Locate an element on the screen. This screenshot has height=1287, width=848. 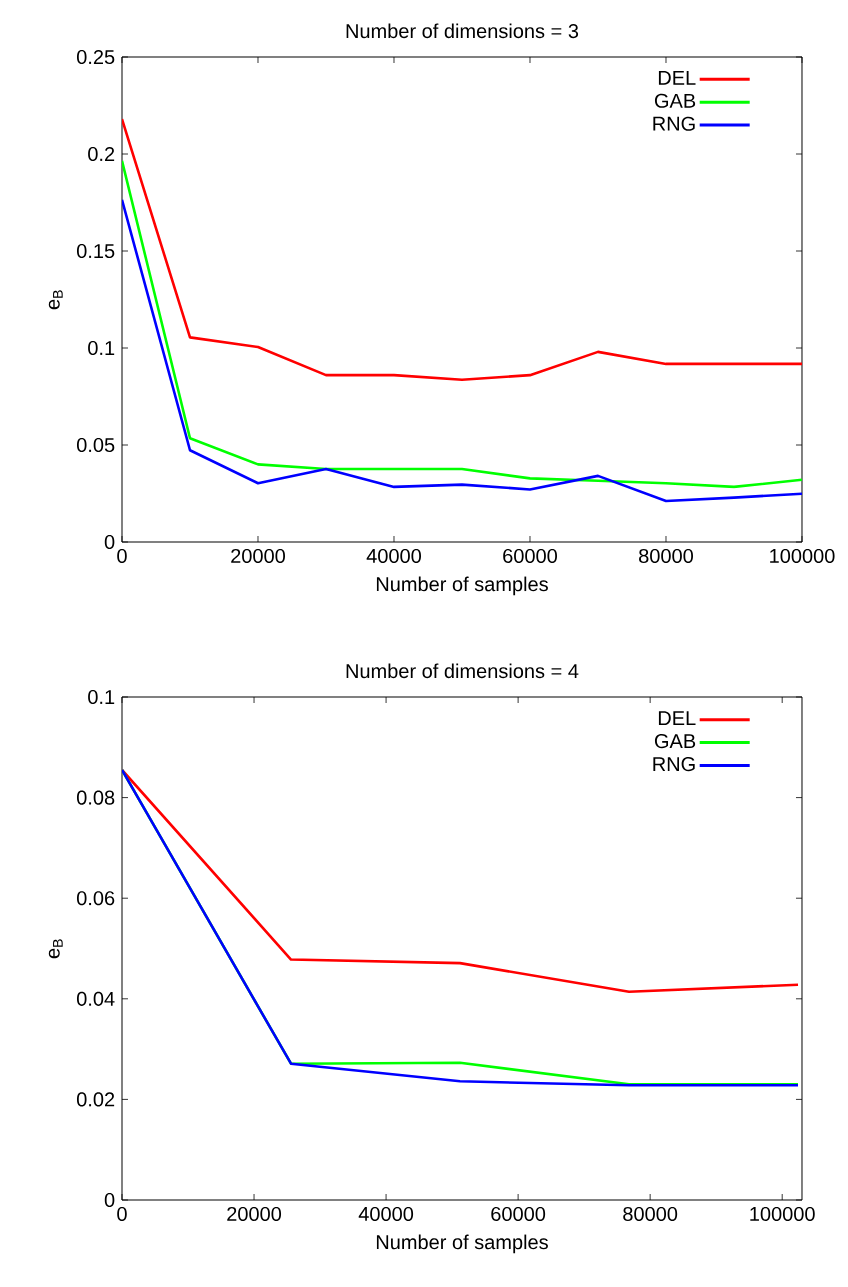
chart-title: Number of dimensions = 4 is located at coordinates (462, 671).